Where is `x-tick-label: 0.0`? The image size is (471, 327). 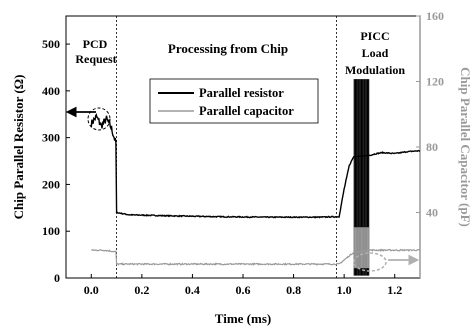
x-tick-label: 0.0 is located at coordinates (91, 290).